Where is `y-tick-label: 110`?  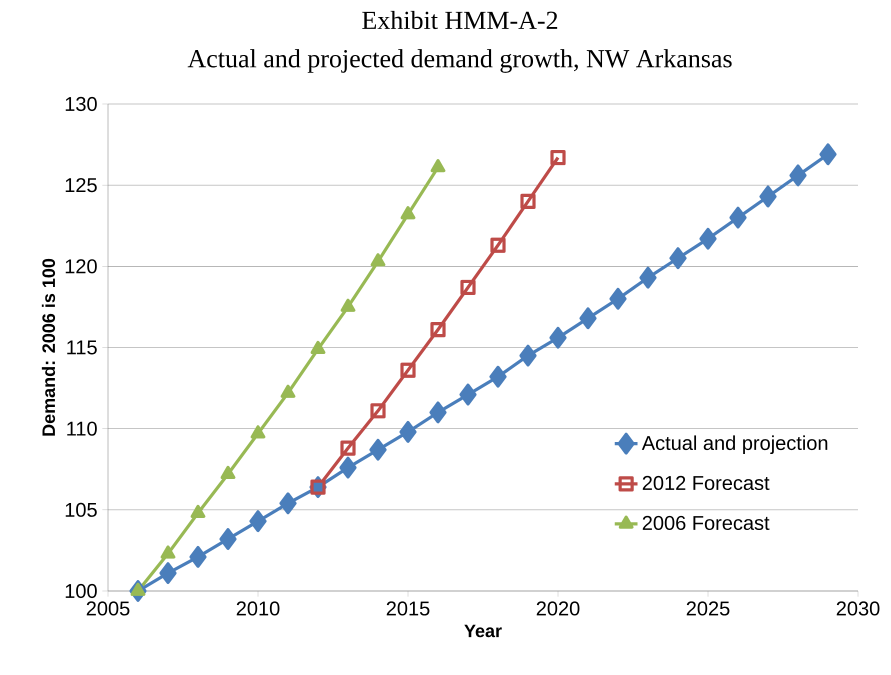 y-tick-label: 110 is located at coordinates (82, 429).